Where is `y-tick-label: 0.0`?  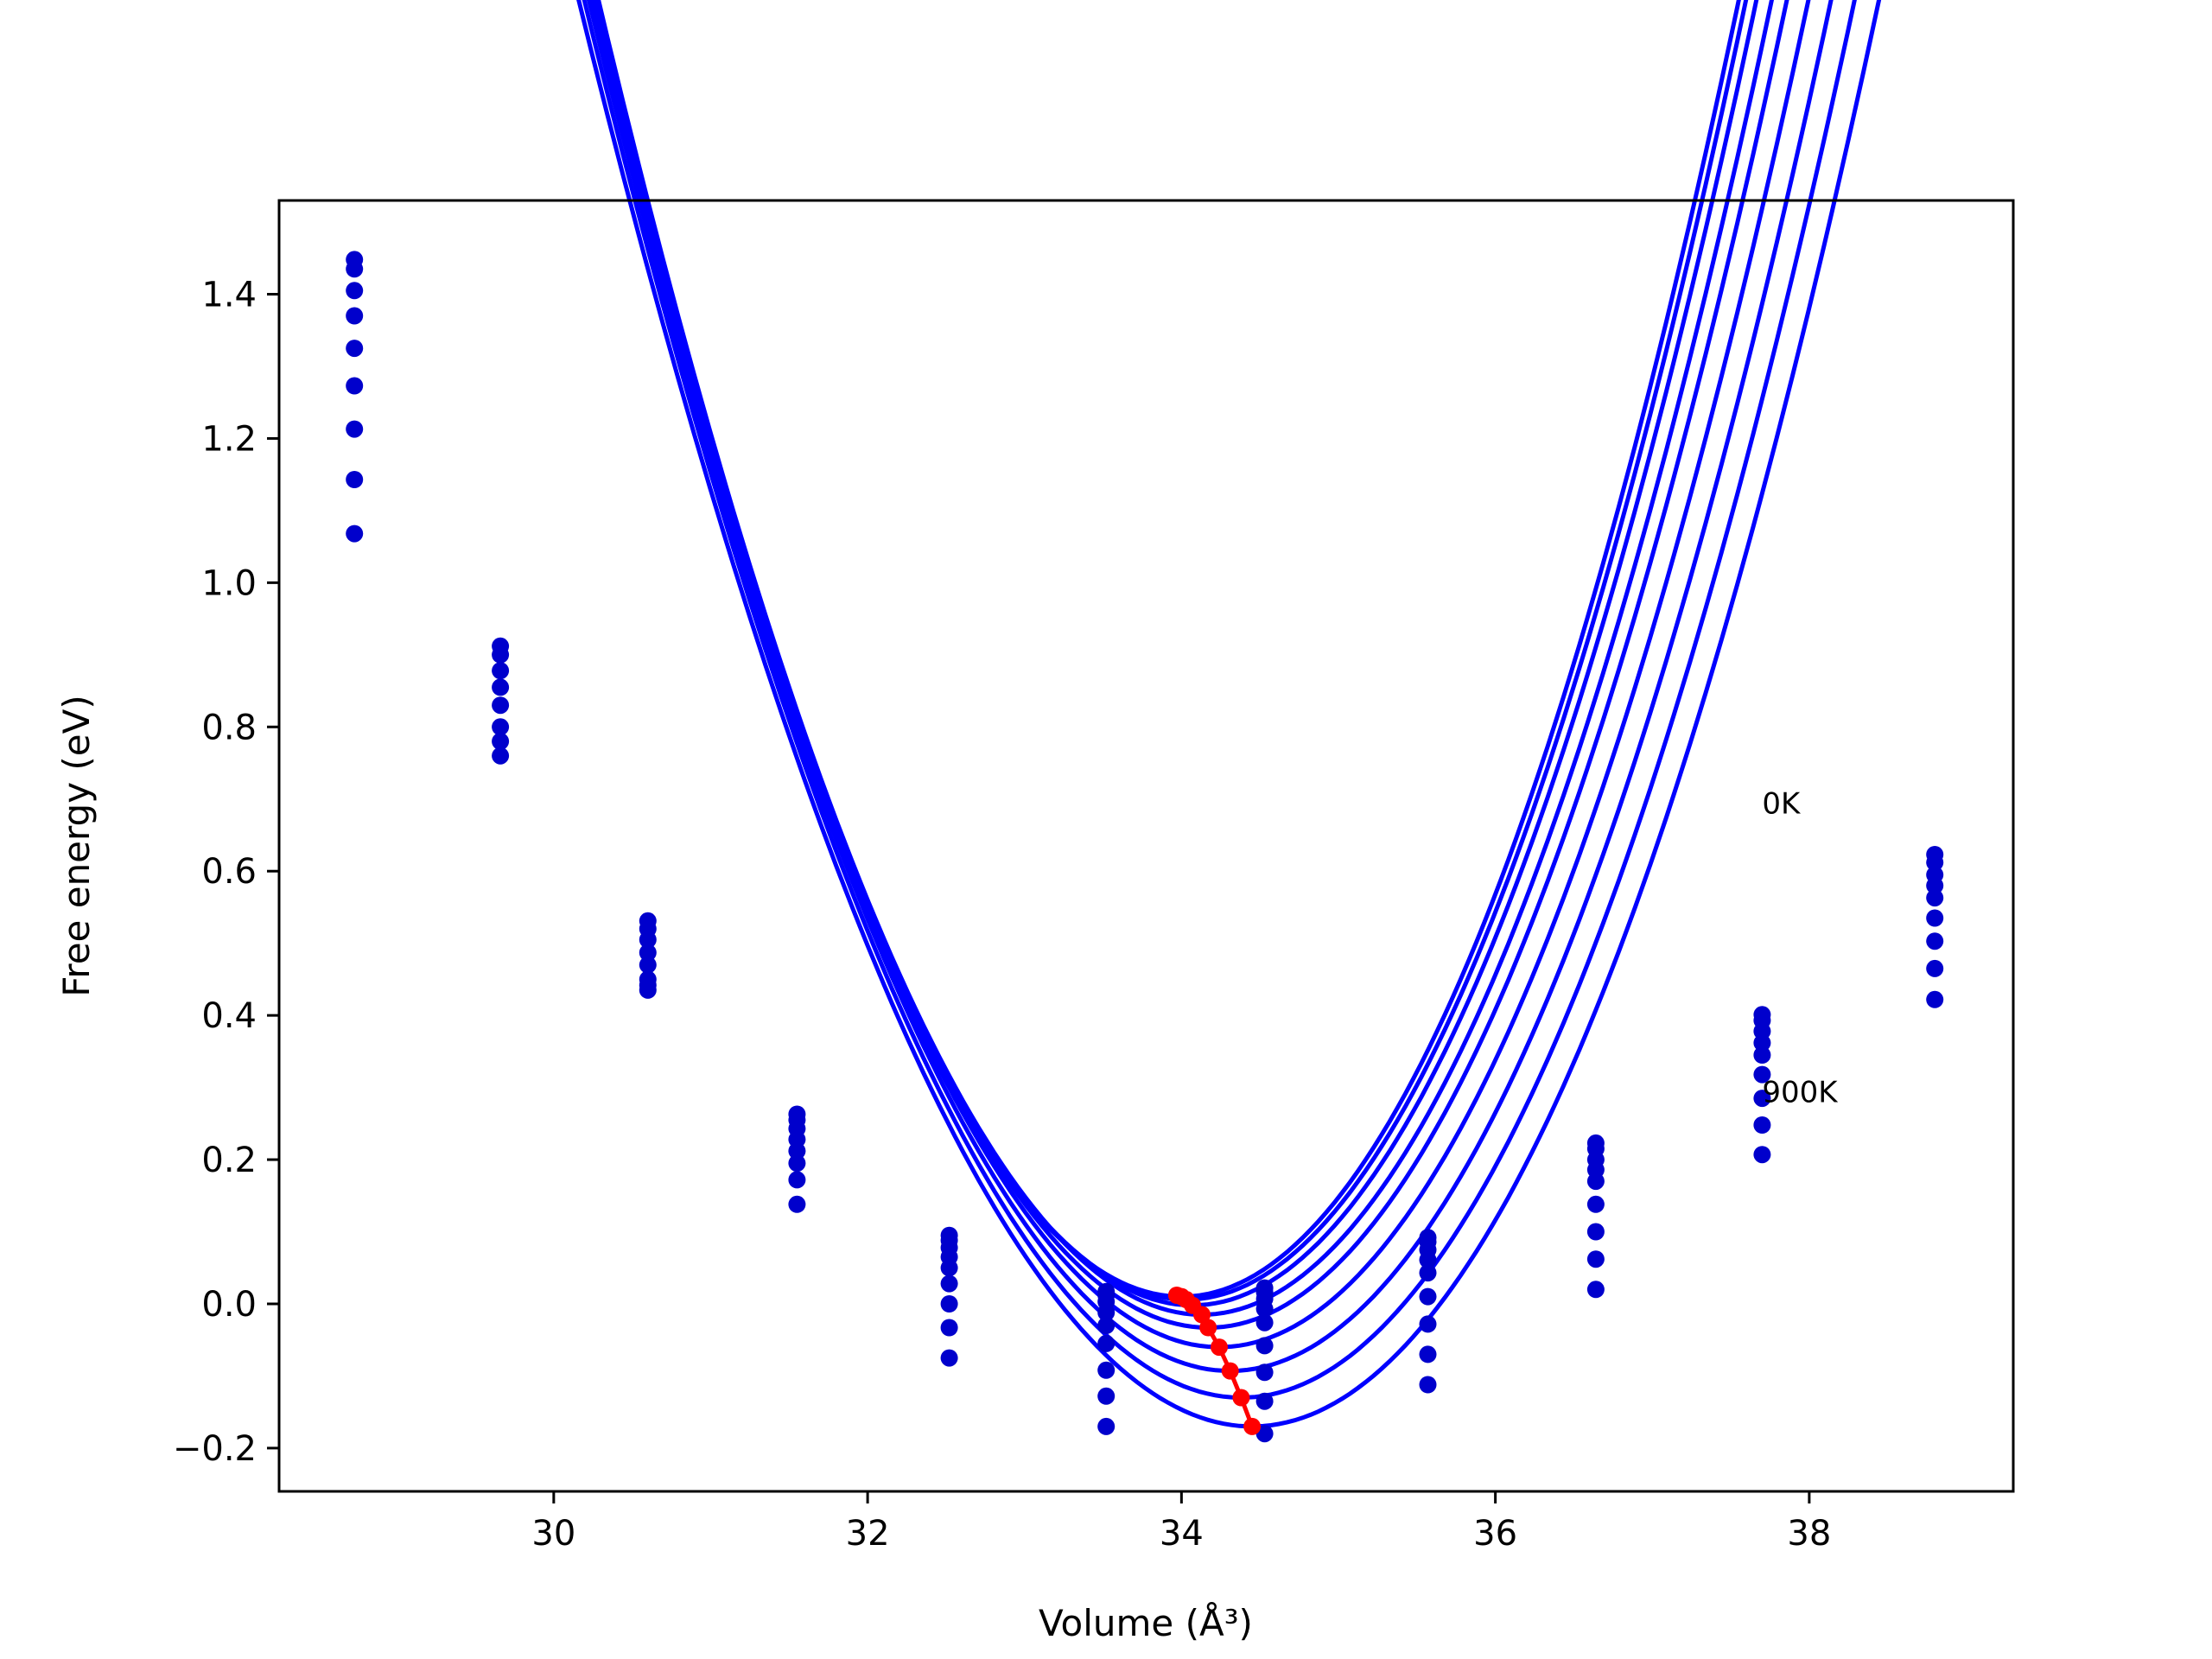 y-tick-label: 0.0 is located at coordinates (229, 1305).